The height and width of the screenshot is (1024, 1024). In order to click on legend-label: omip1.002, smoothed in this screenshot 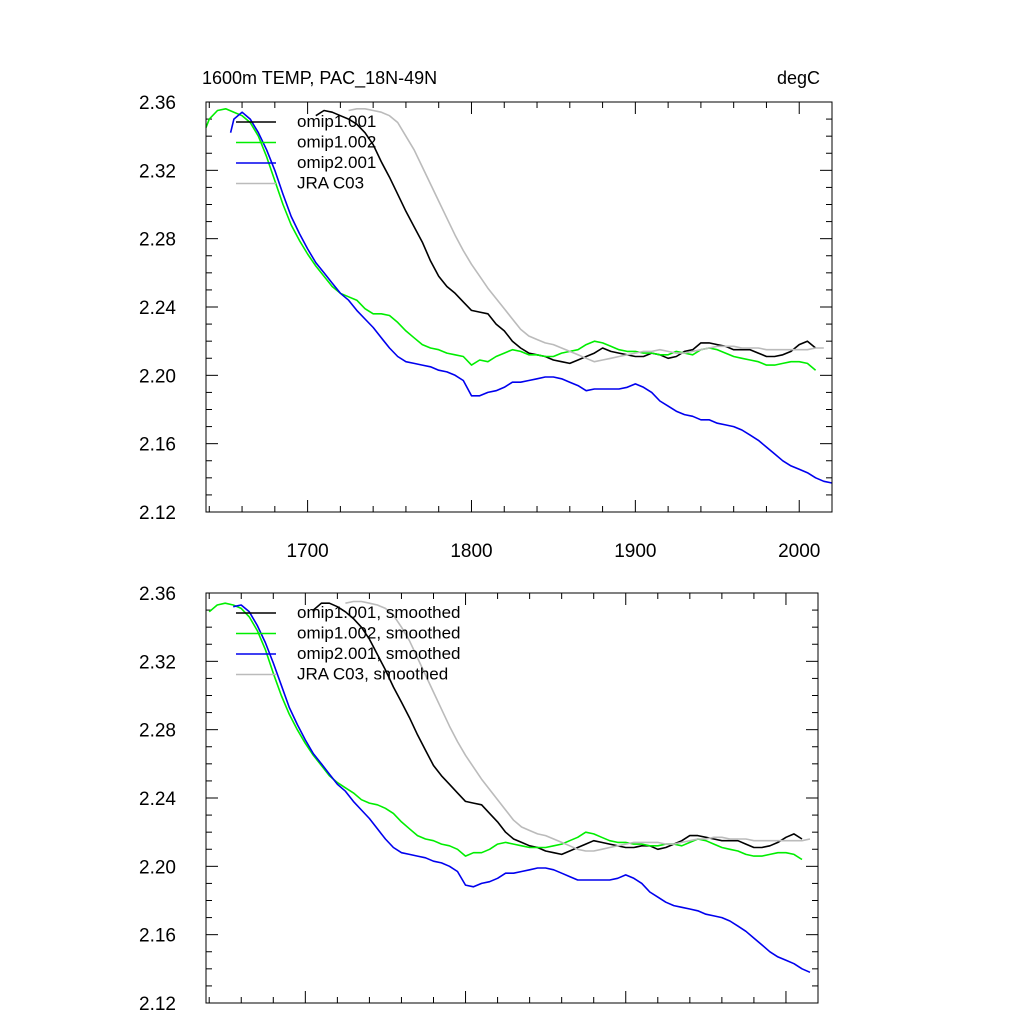, I will do `click(379, 633)`.